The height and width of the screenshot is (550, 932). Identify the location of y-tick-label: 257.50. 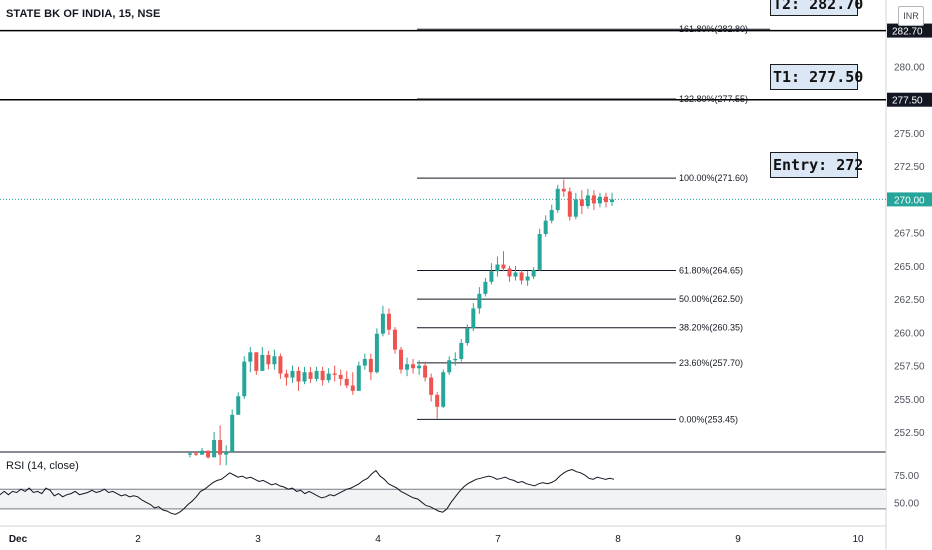
(909, 367).